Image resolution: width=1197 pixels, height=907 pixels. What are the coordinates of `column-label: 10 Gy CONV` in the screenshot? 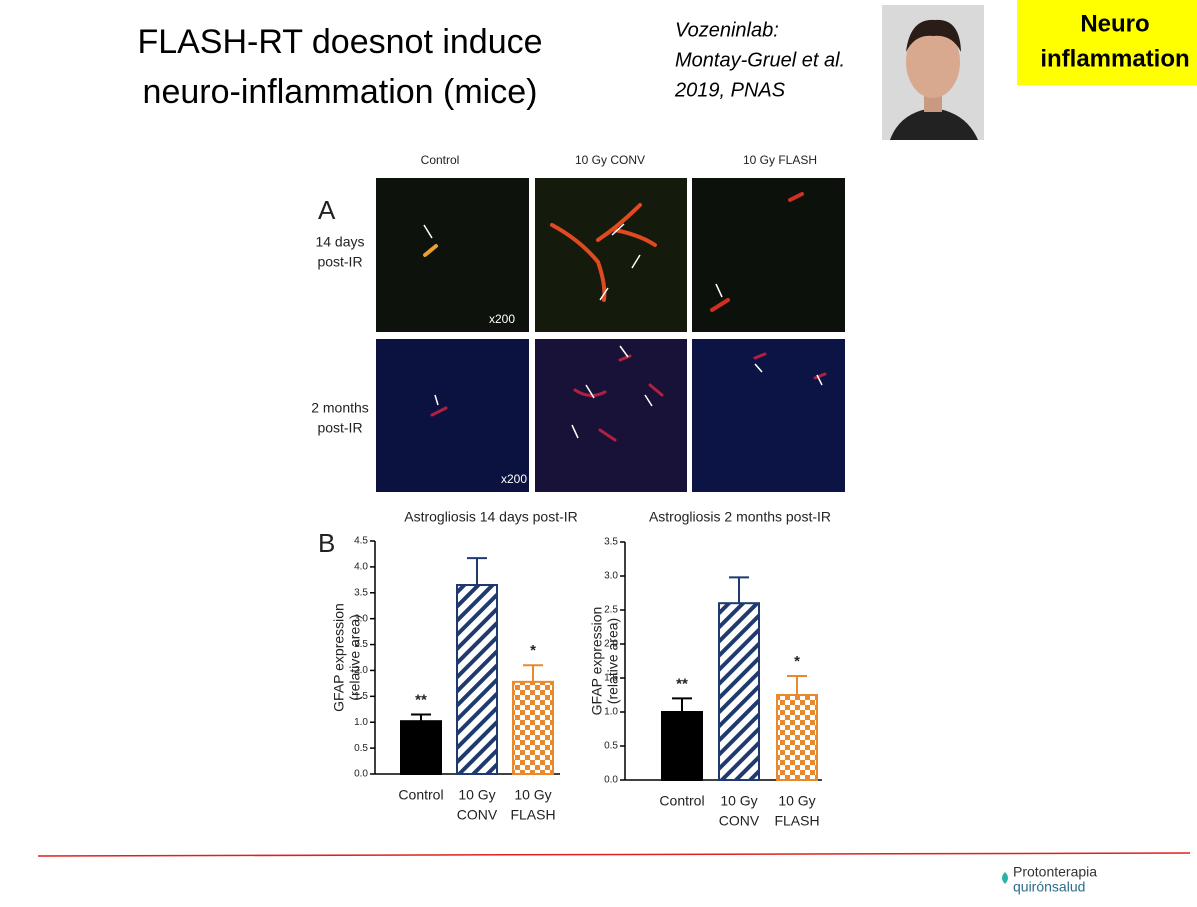 It's located at (610, 160).